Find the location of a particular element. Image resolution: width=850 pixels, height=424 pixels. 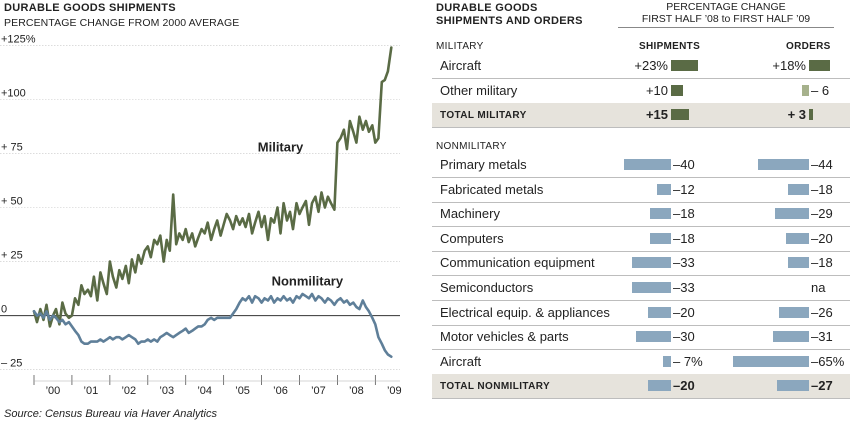

orders-value-label: –20 is located at coordinates (822, 238).